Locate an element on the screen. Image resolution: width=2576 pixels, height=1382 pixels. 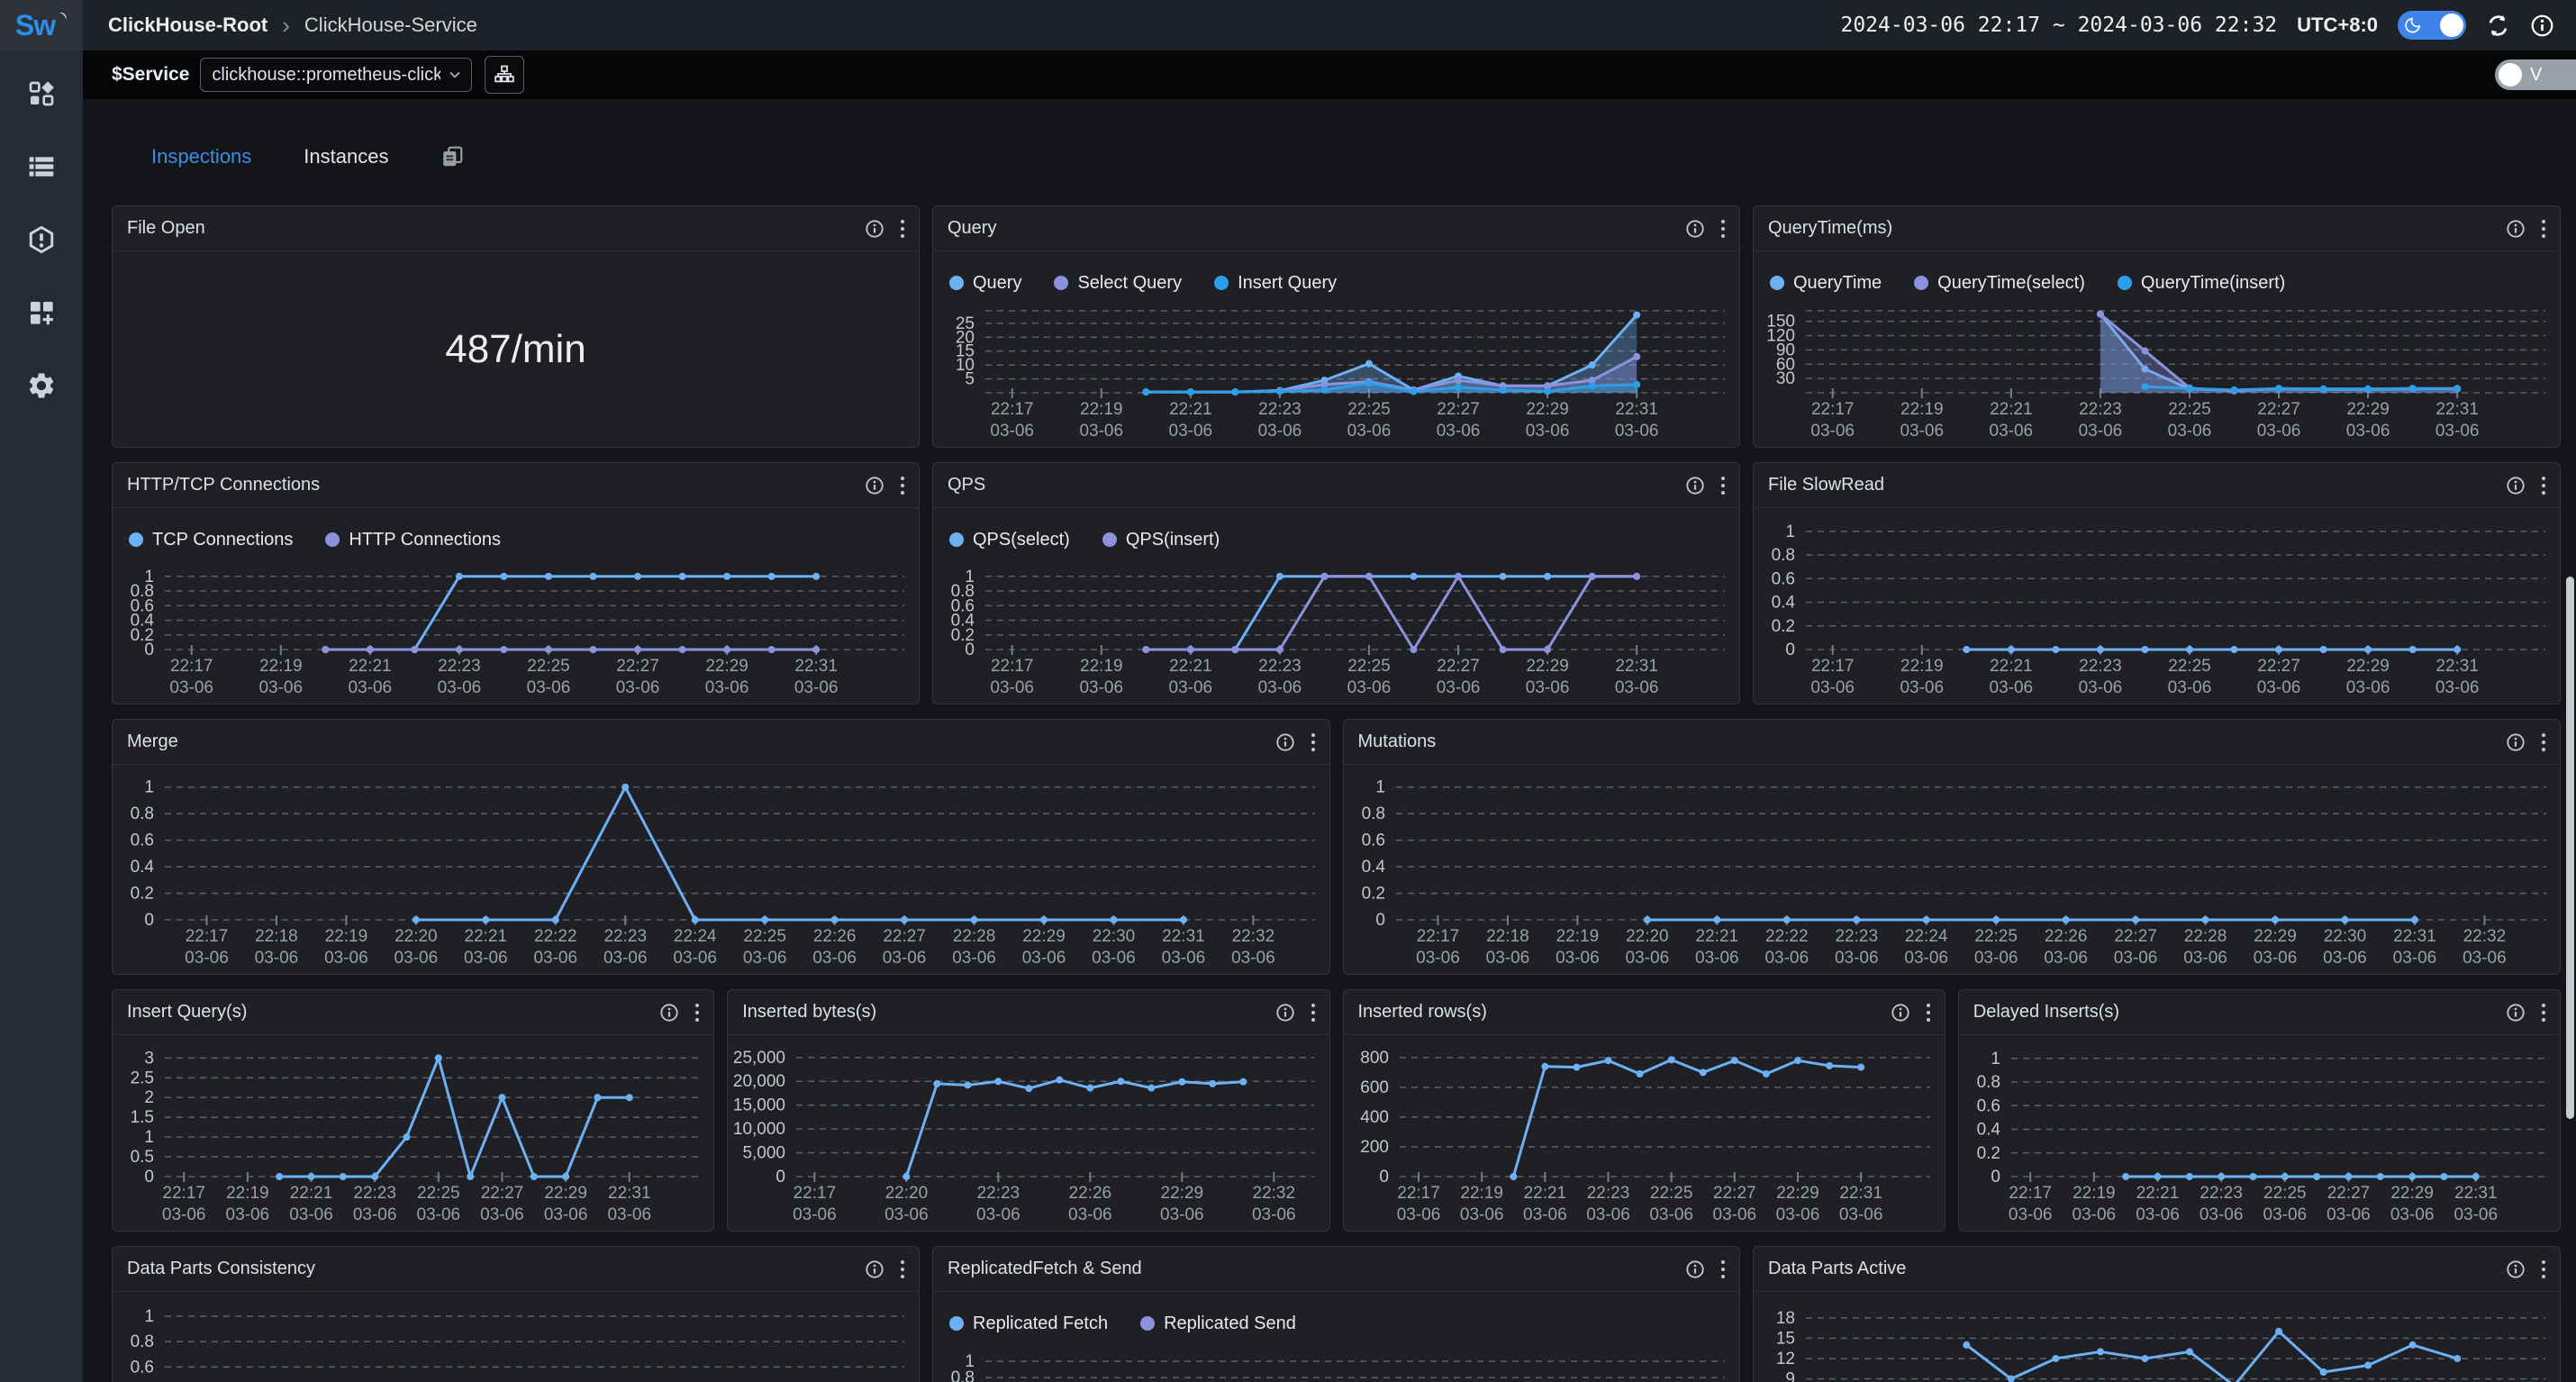
chart-dataparts_consistency: 00.20.40.60.81 is located at coordinates (516, 1337).